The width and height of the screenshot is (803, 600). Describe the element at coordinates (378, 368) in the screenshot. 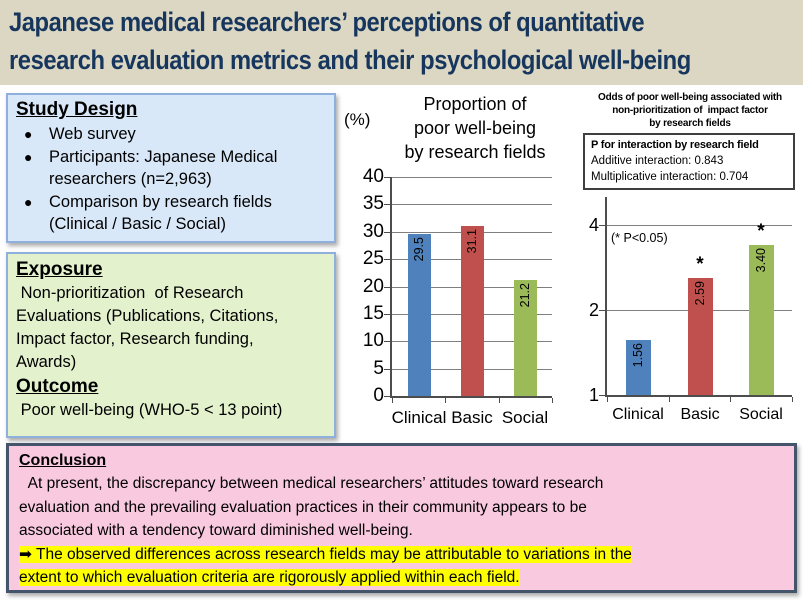

I see `y-axis-tick-label: 5` at that location.